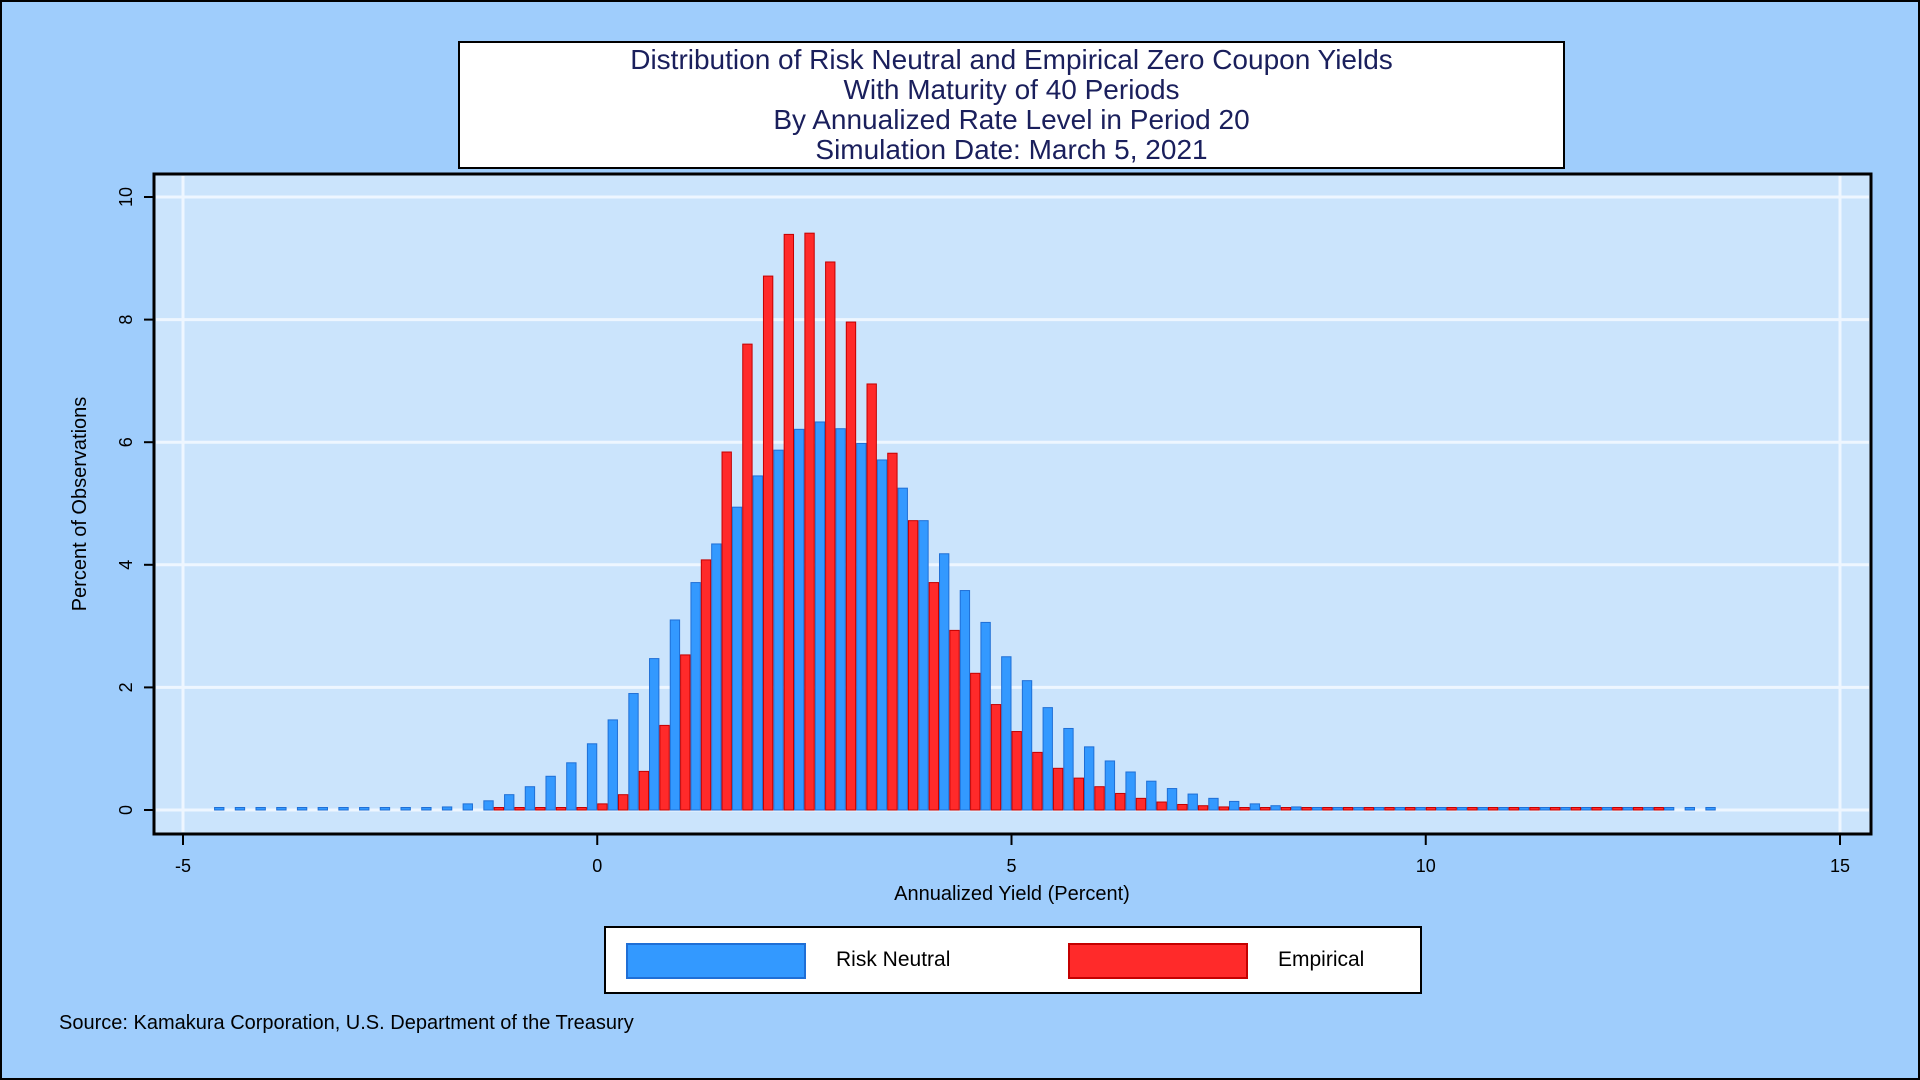 This screenshot has height=1080, width=1920. Describe the element at coordinates (893, 959) in the screenshot. I see `legend-label-risk-neutral: Risk Neutral` at that location.